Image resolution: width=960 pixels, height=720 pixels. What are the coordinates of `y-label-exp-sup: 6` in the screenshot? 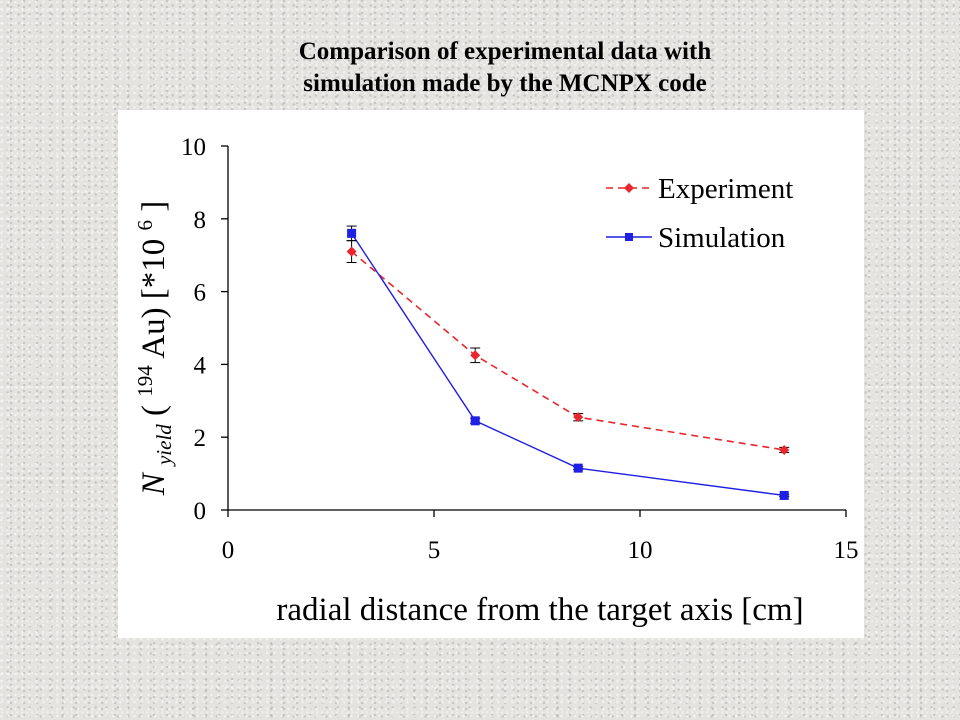 It's located at (145, 225).